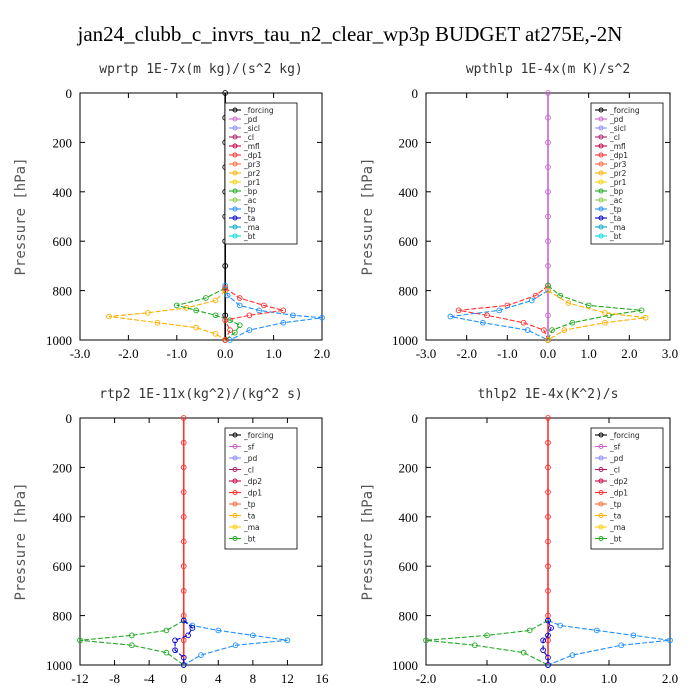 Image resolution: width=700 pixels, height=700 pixels. What do you see at coordinates (287, 678) in the screenshot?
I see `x-tick-label: 12` at bounding box center [287, 678].